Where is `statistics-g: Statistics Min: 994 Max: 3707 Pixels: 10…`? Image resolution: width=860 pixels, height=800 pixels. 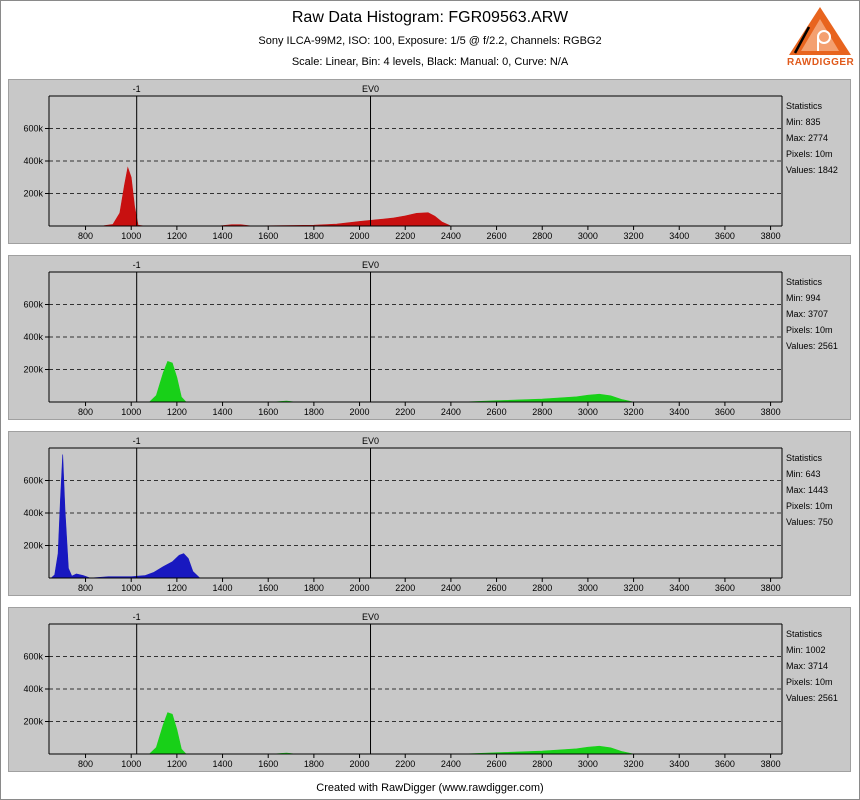 statistics-g: Statistics Min: 994 Max: 3707 Pixels: 10… is located at coordinates (812, 314).